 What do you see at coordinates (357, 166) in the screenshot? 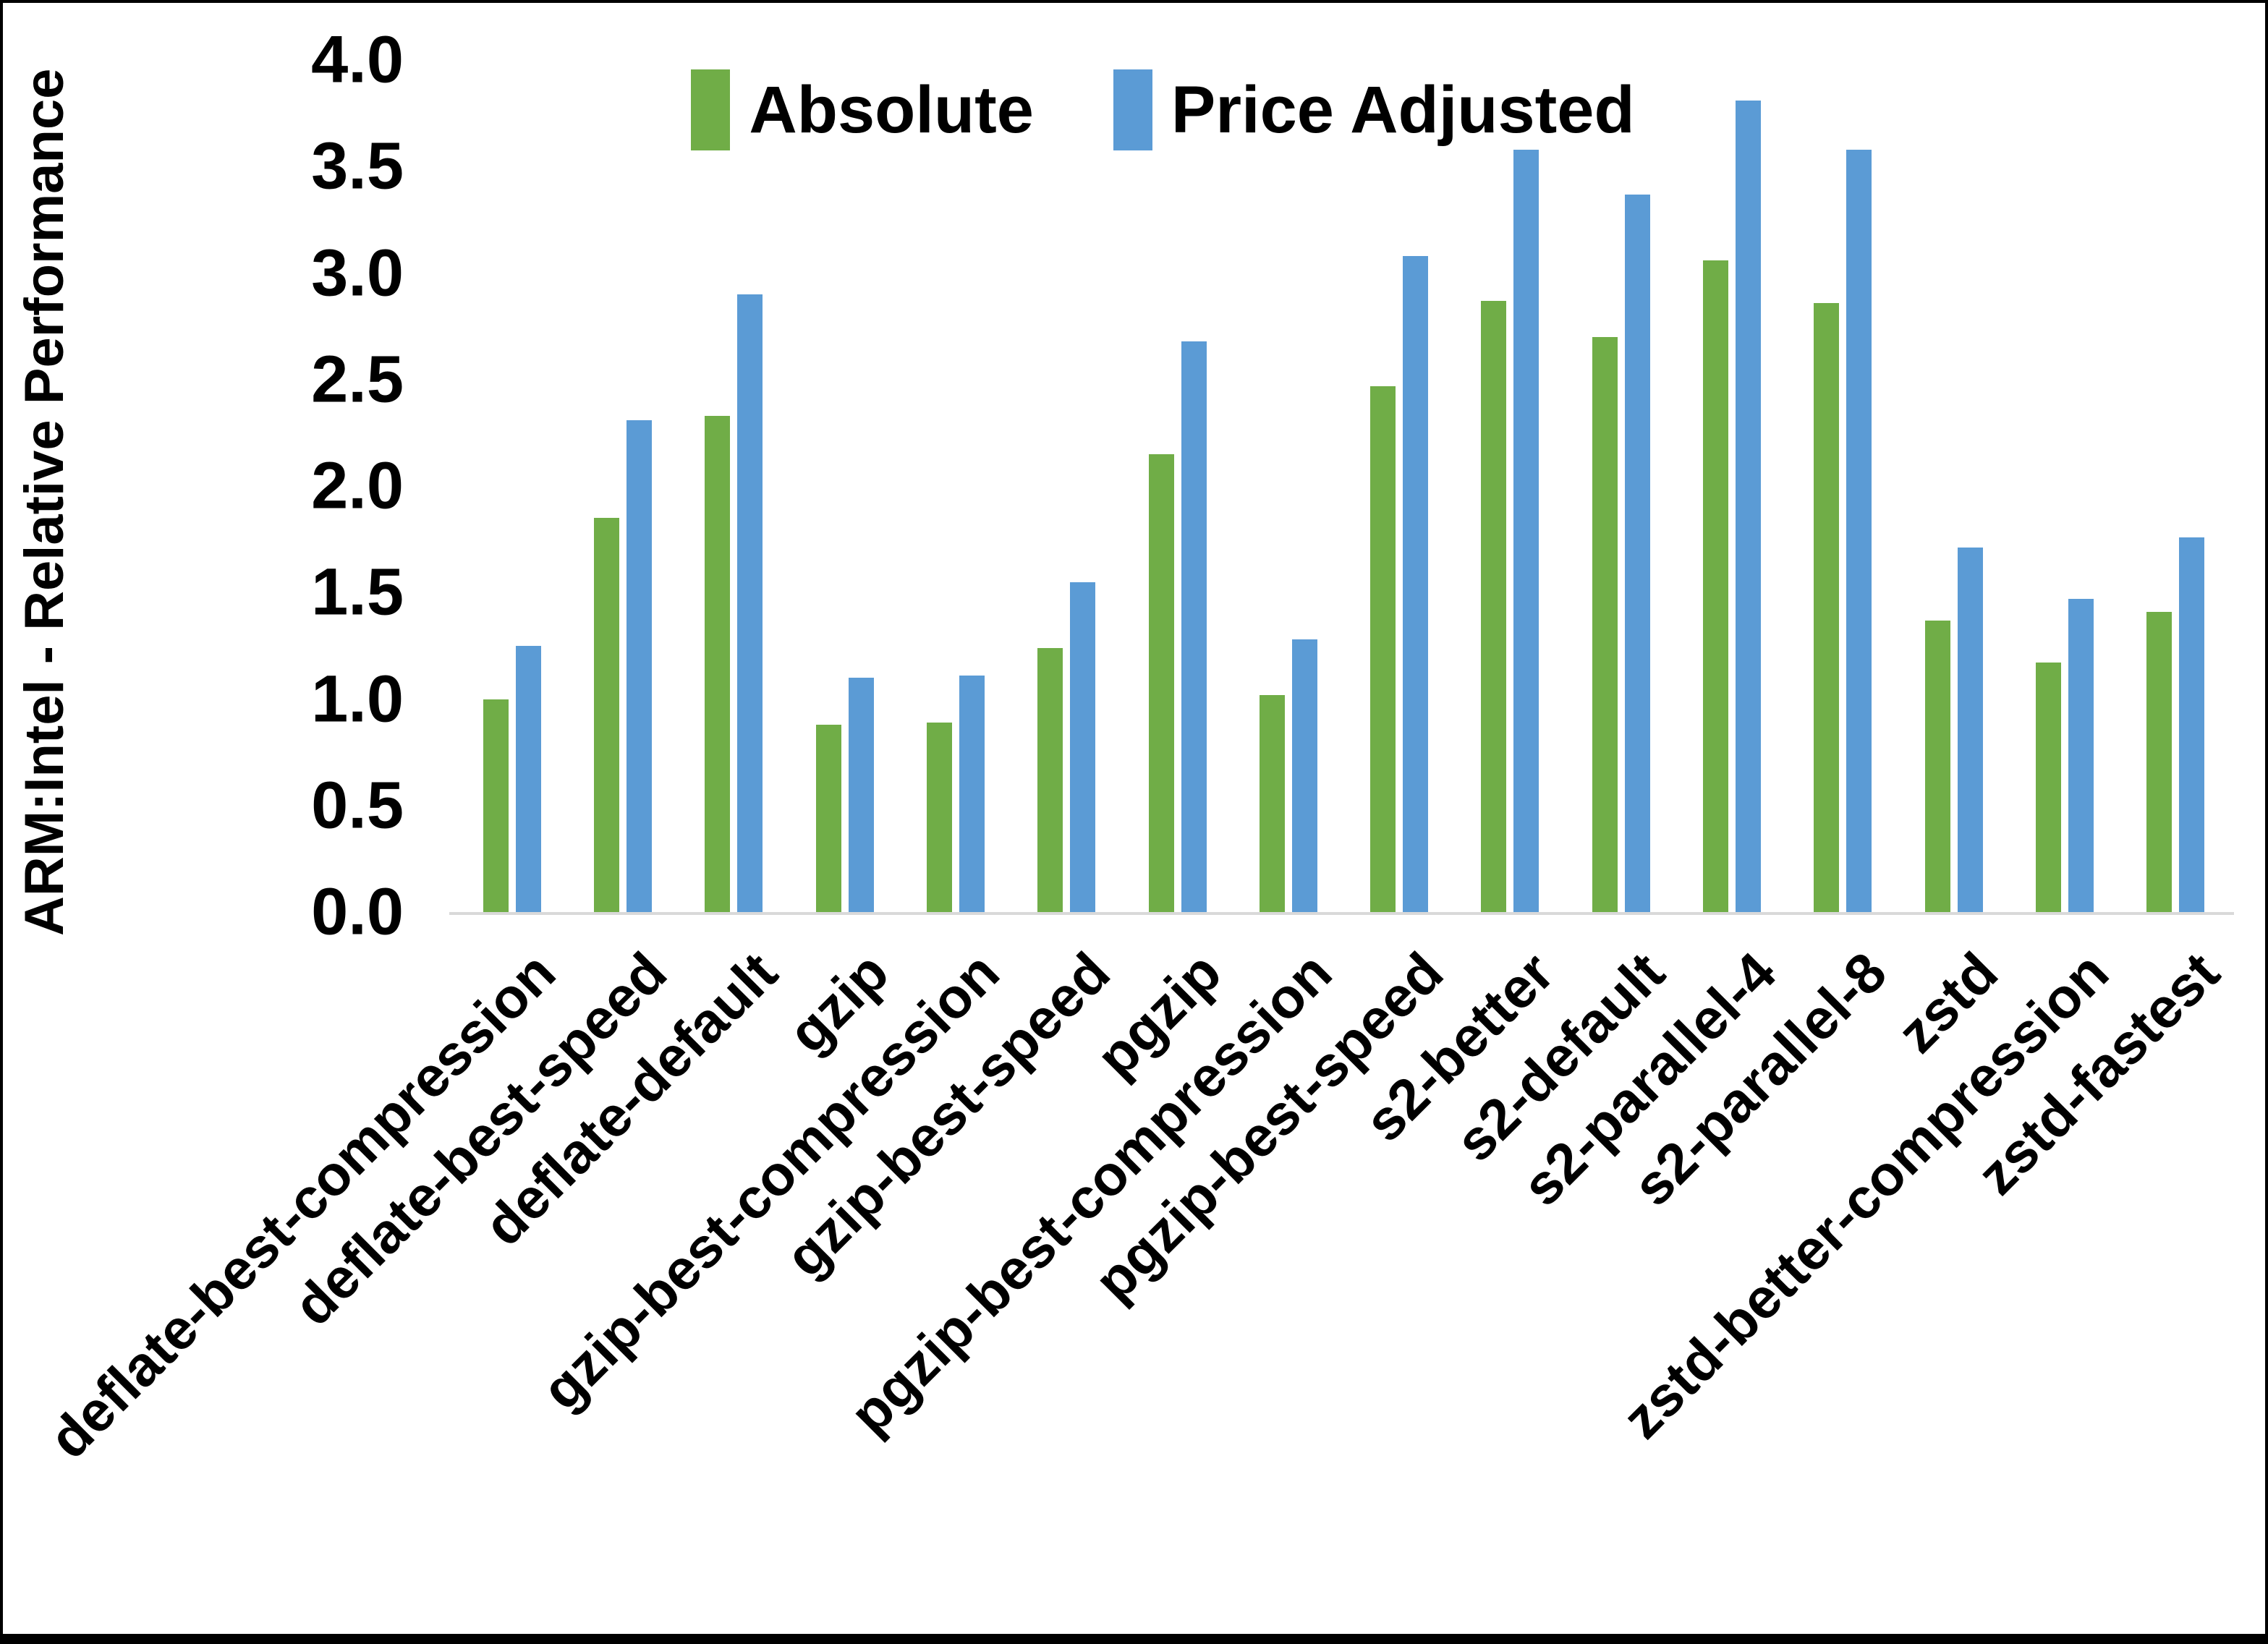
I see `y-axis-tick-label: 3.5` at bounding box center [357, 166].